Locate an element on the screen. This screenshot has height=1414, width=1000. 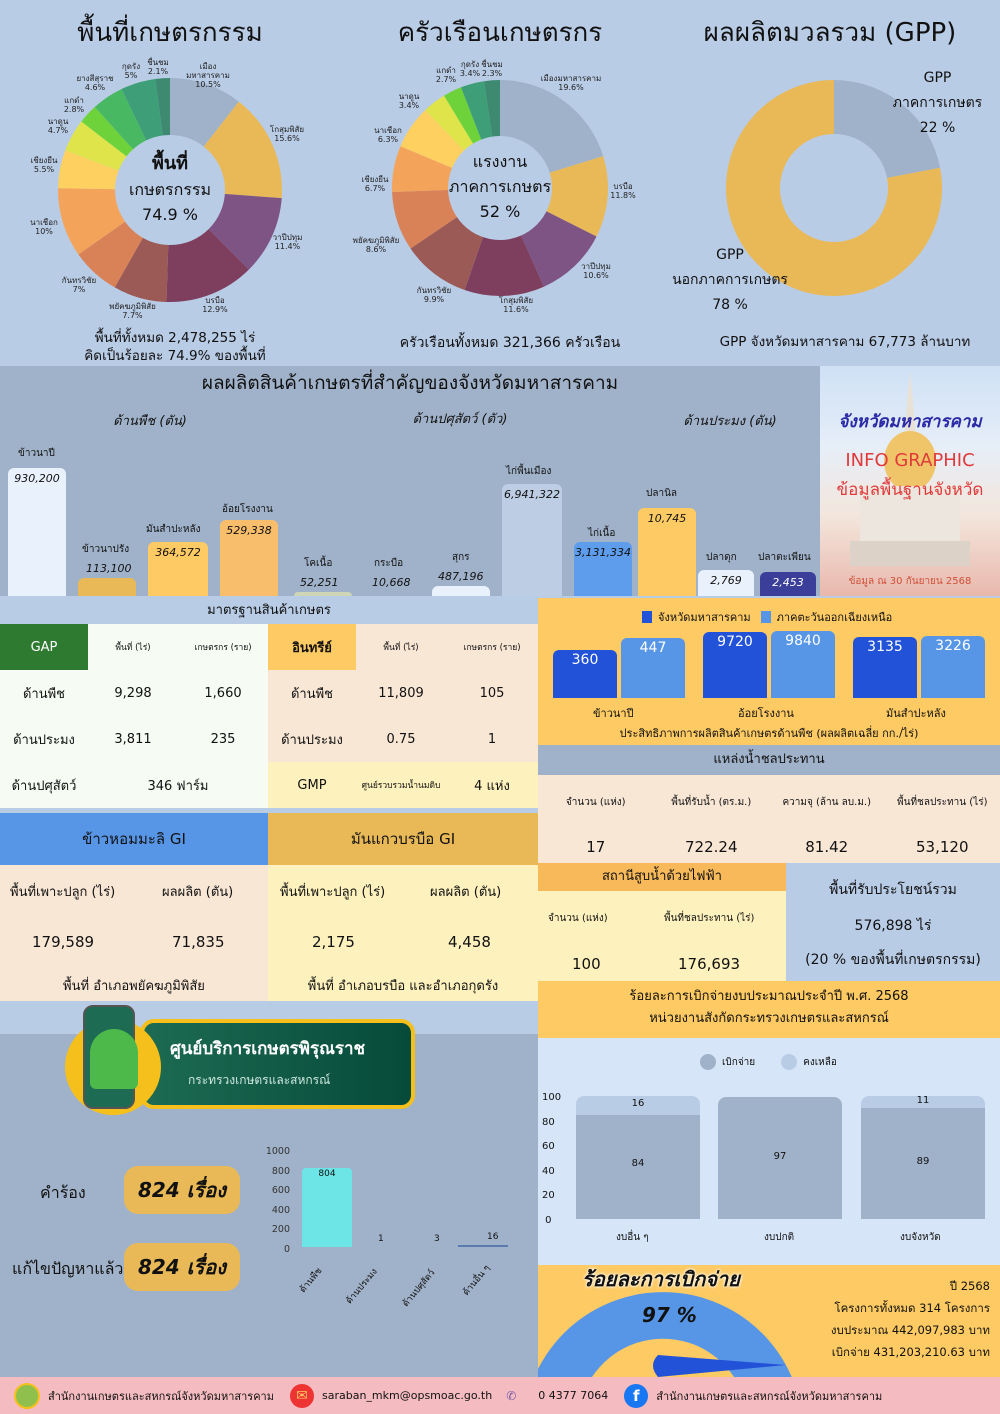
bar-label-cassava: มันสำปะหลัง is located at coordinates (173, 529).